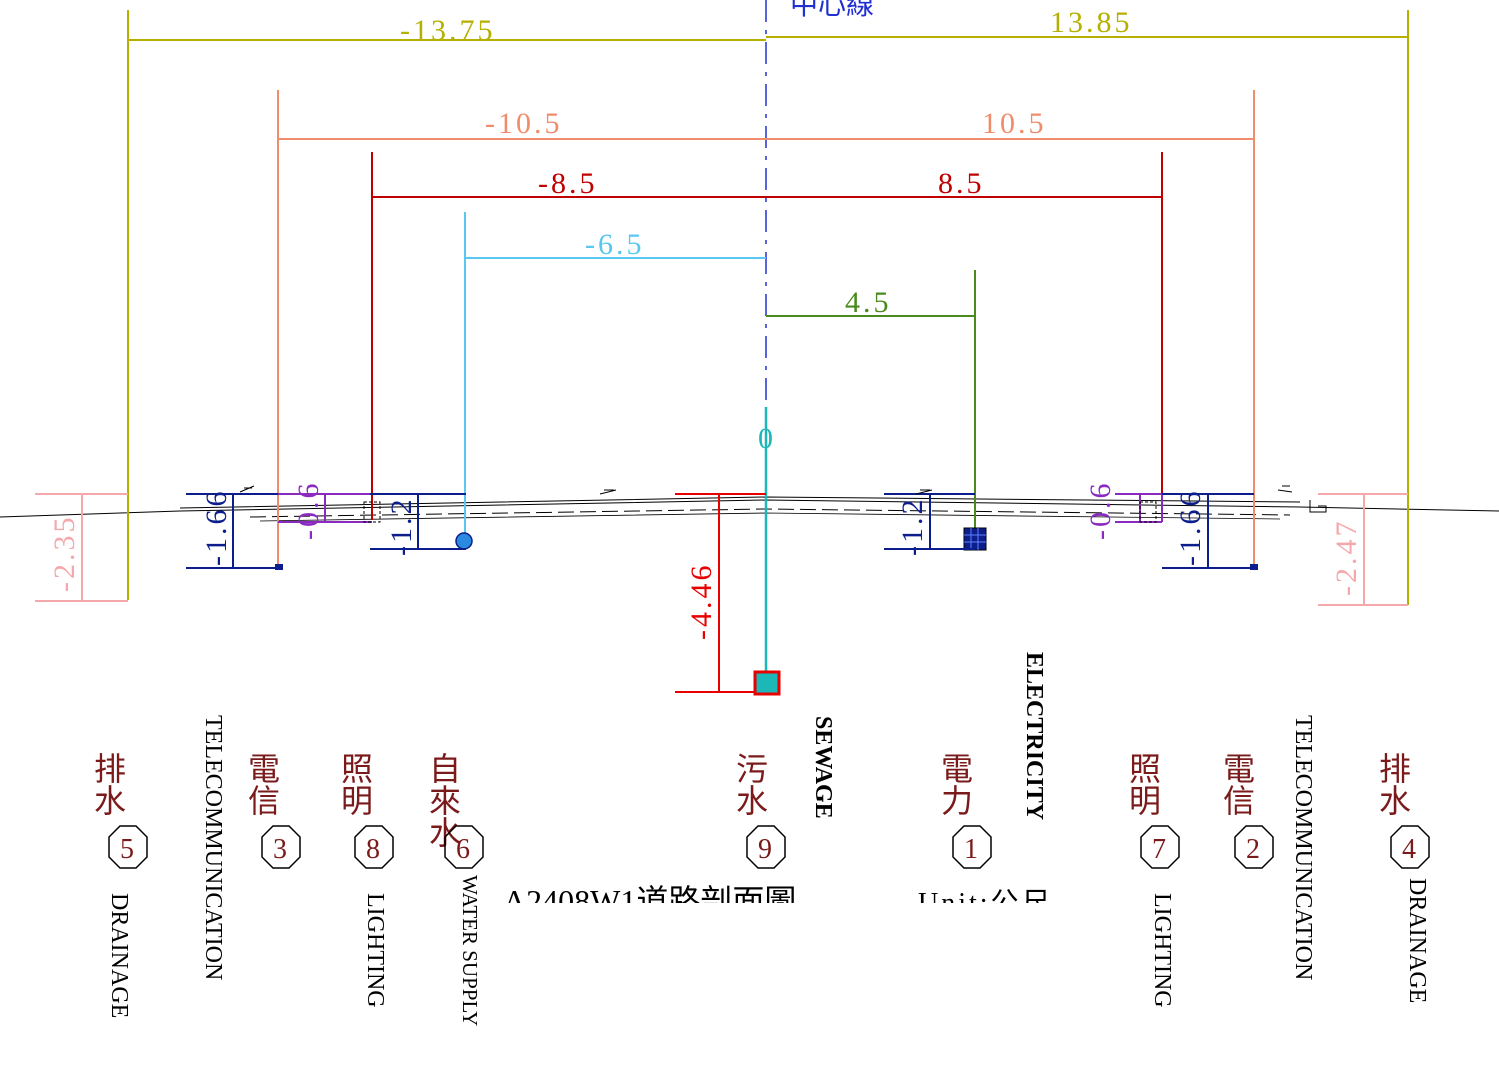  I want to click on label-water-num: 6, so click(463, 849).